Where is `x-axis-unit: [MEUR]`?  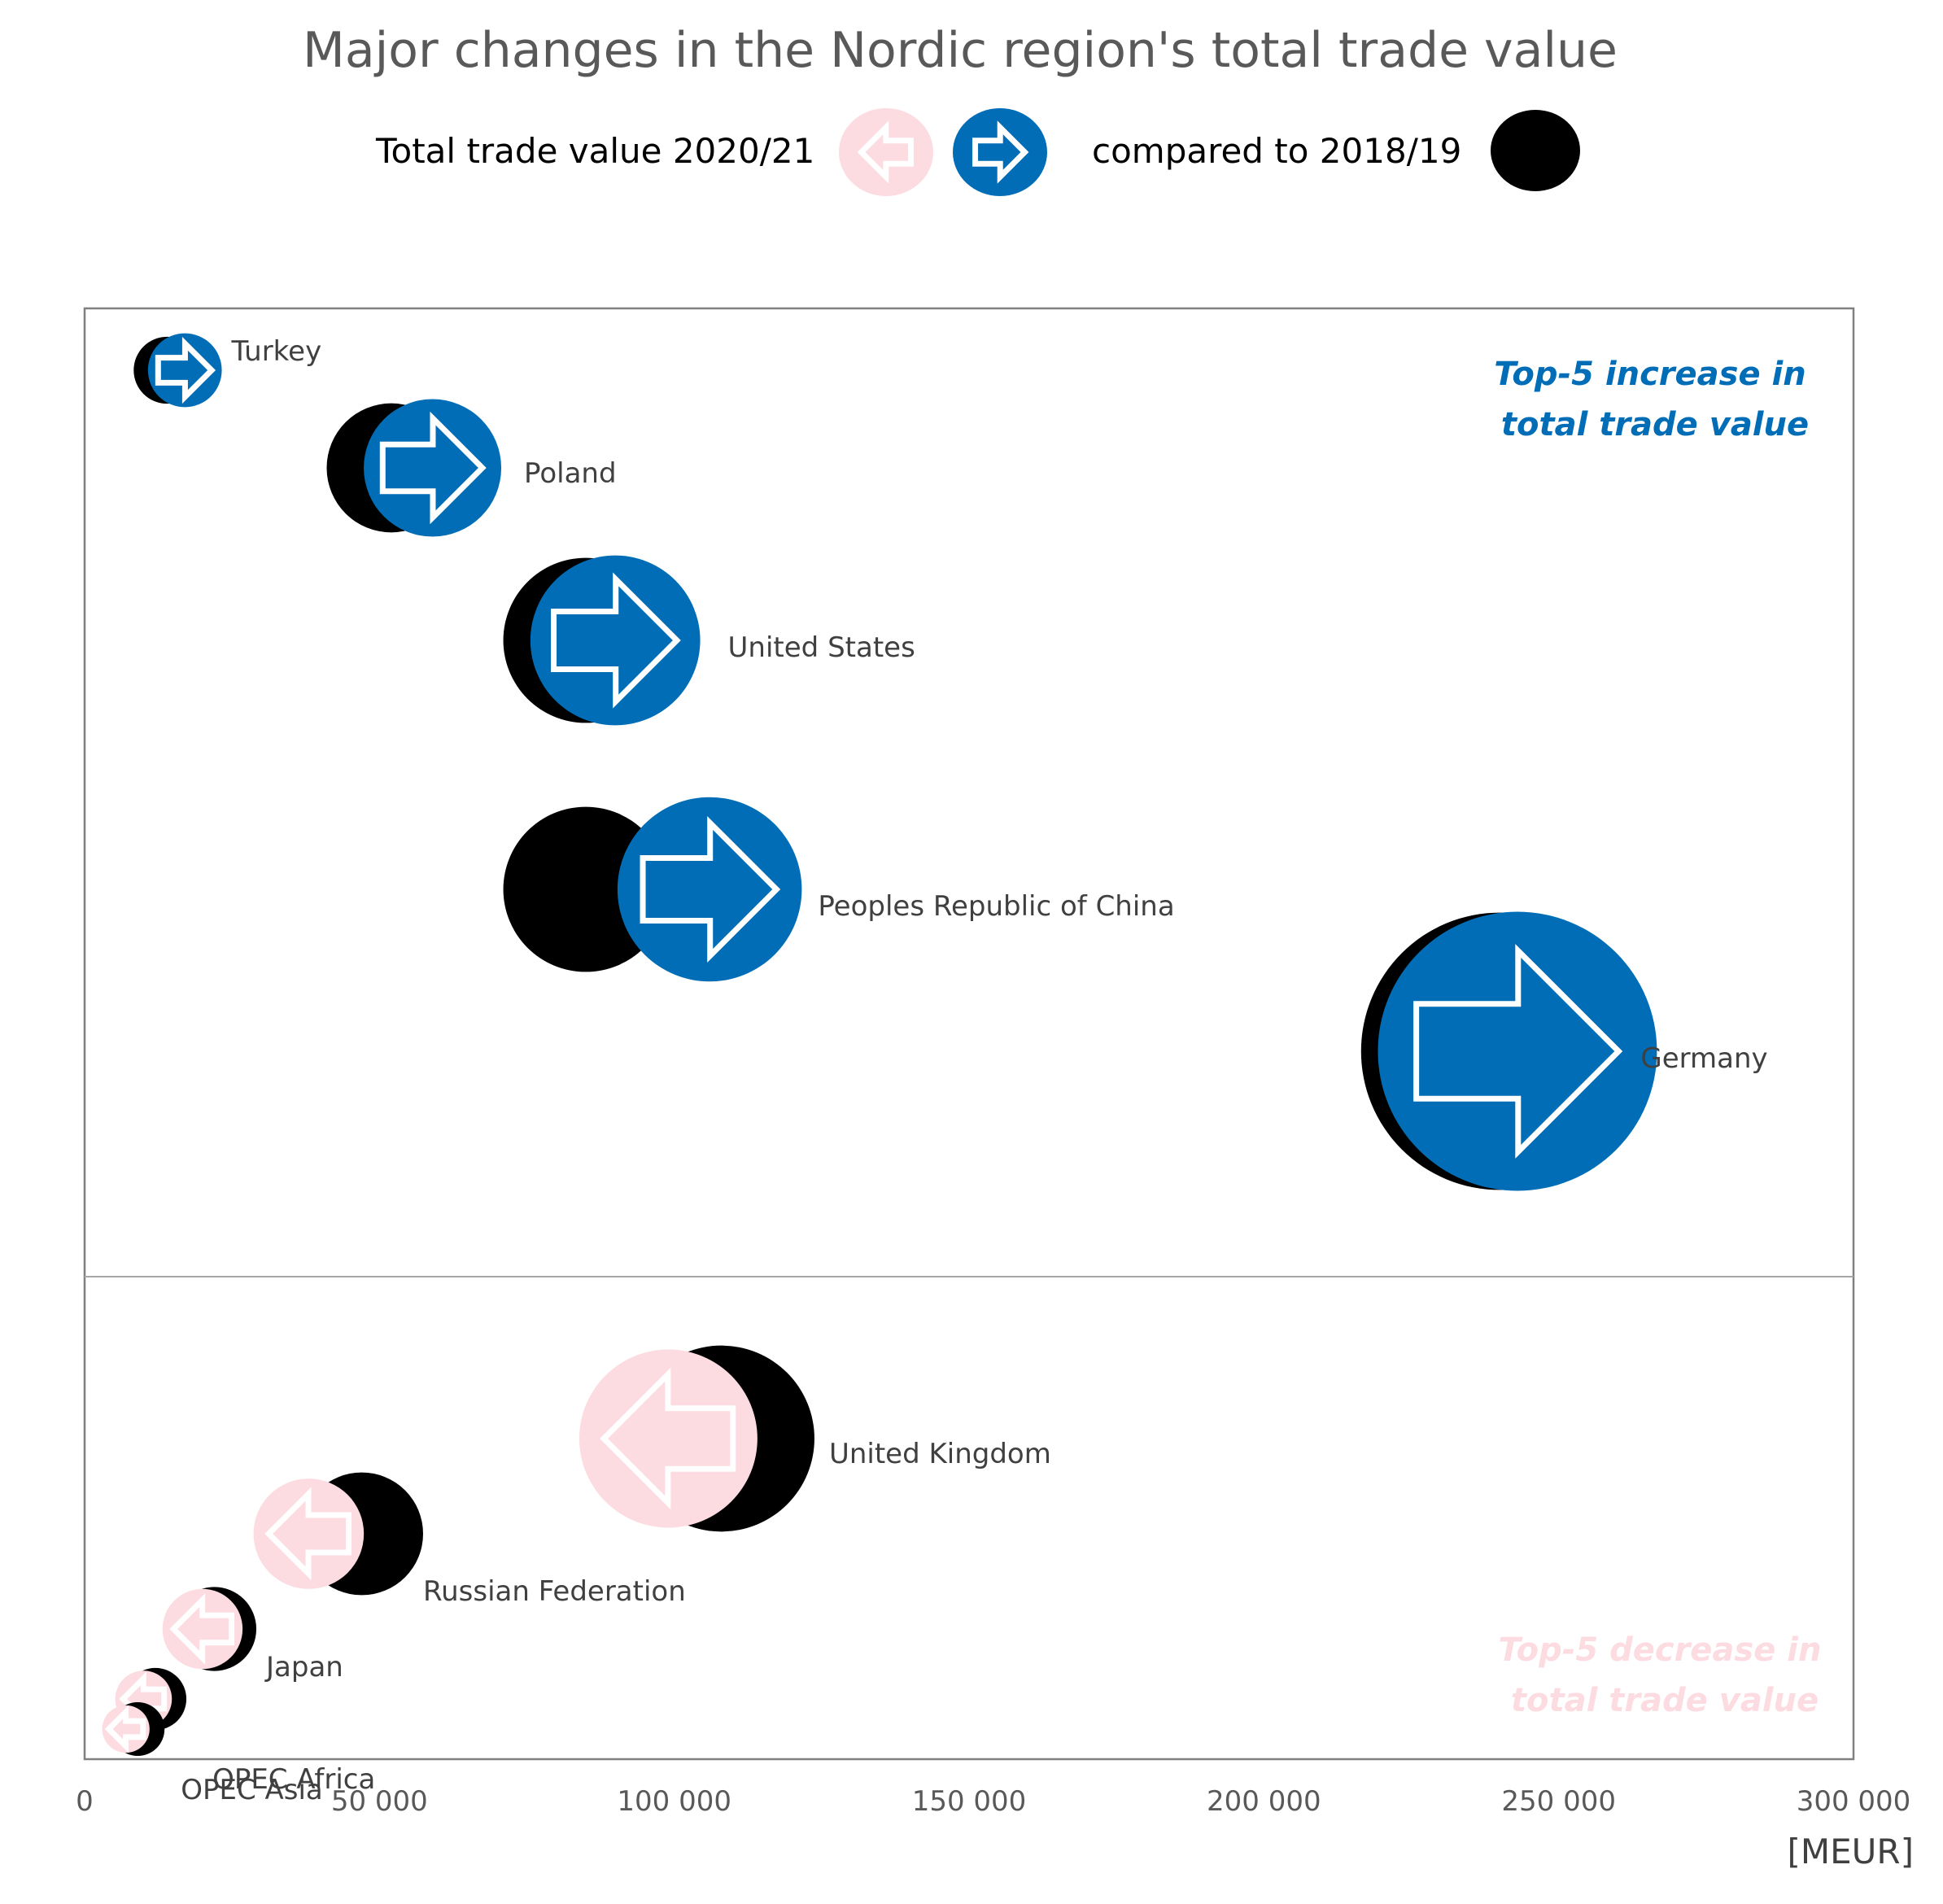 x-axis-unit: [MEUR] is located at coordinates (1851, 1851).